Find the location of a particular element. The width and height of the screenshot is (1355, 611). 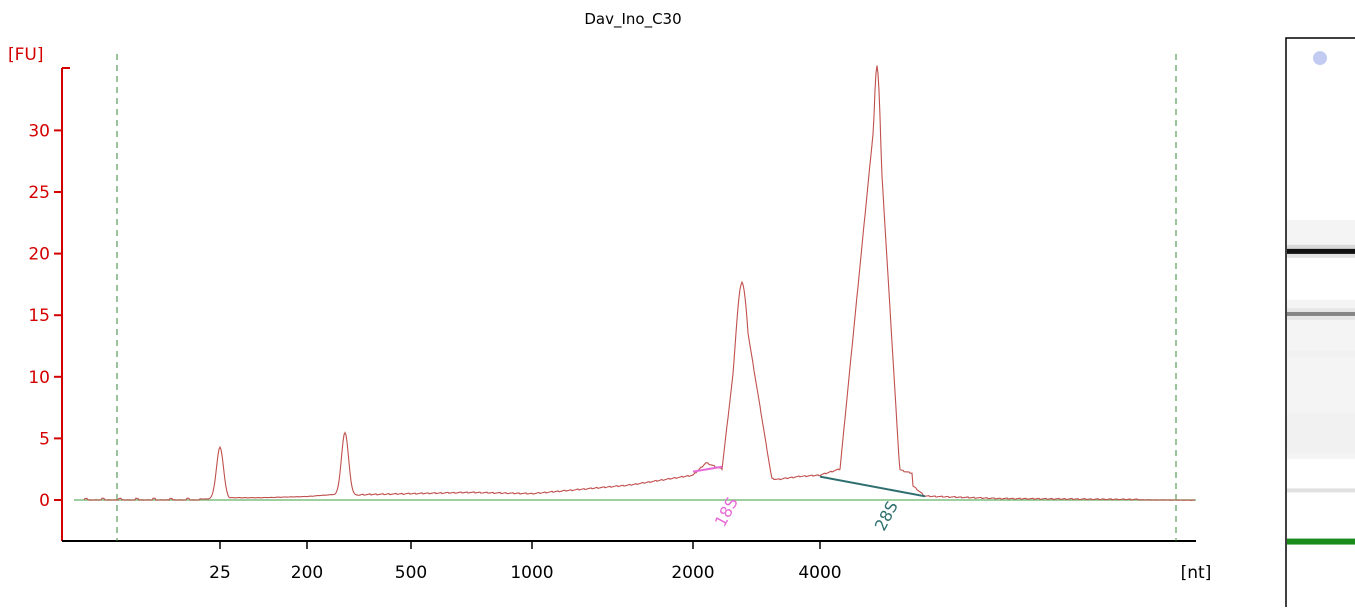

chart-title: Dav_Ino_C30 is located at coordinates (632, 19).